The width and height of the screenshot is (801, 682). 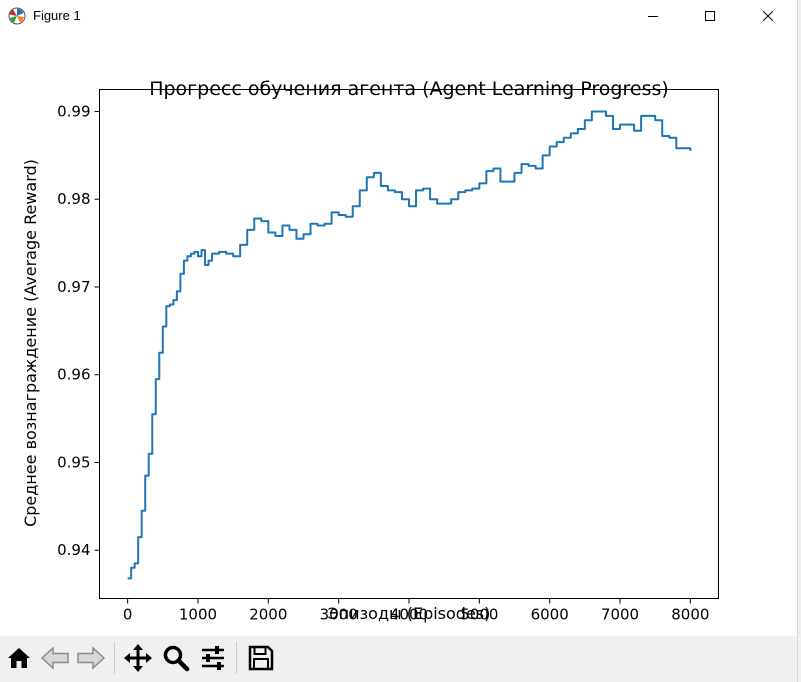 I want to click on window-edge, so click(x=799, y=341).